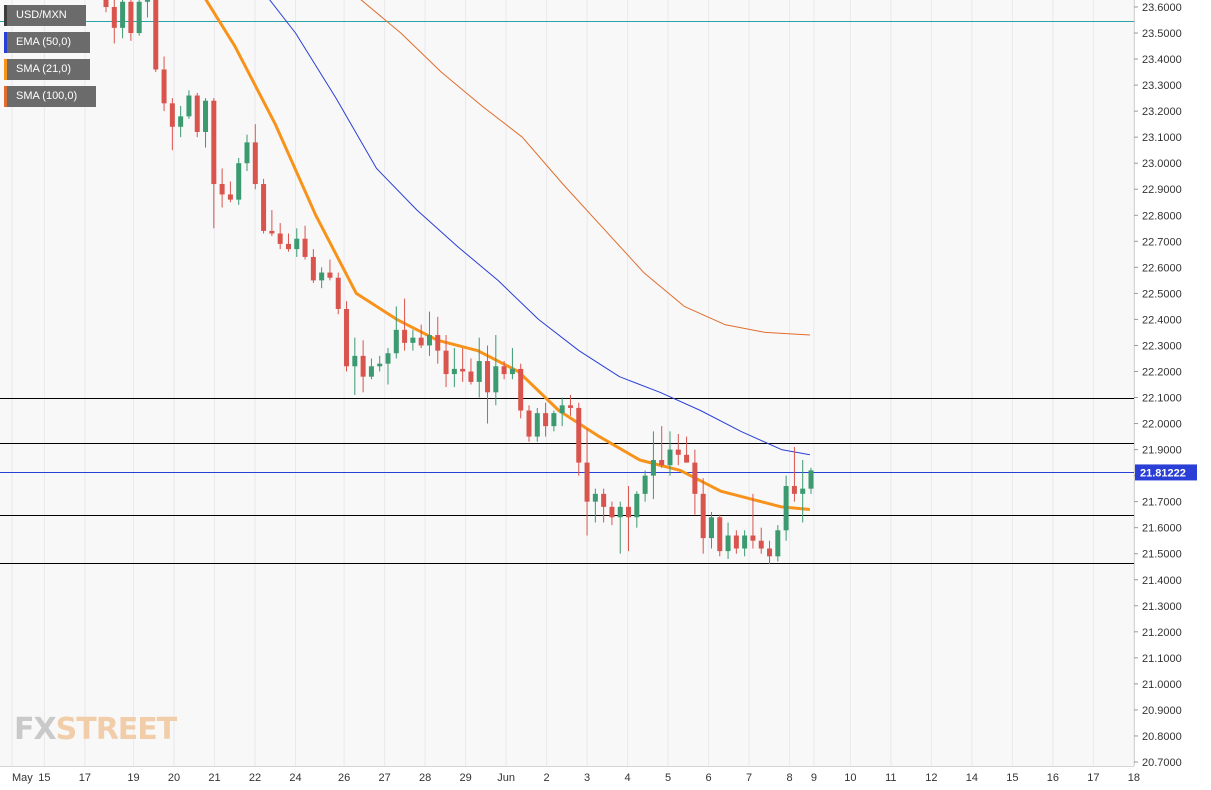 This screenshot has height=790, width=1211. I want to click on legend-item: SMA (21,0), so click(47, 69).